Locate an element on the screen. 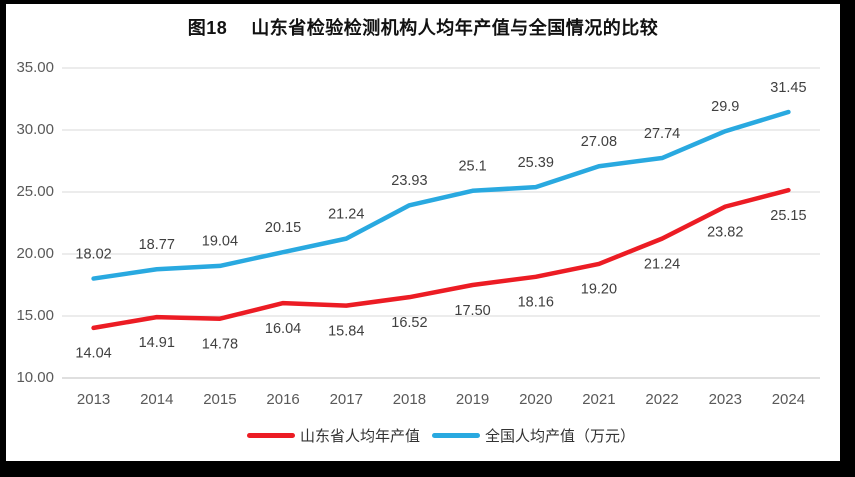  x-axis-tick-label: 2024 is located at coordinates (788, 399).